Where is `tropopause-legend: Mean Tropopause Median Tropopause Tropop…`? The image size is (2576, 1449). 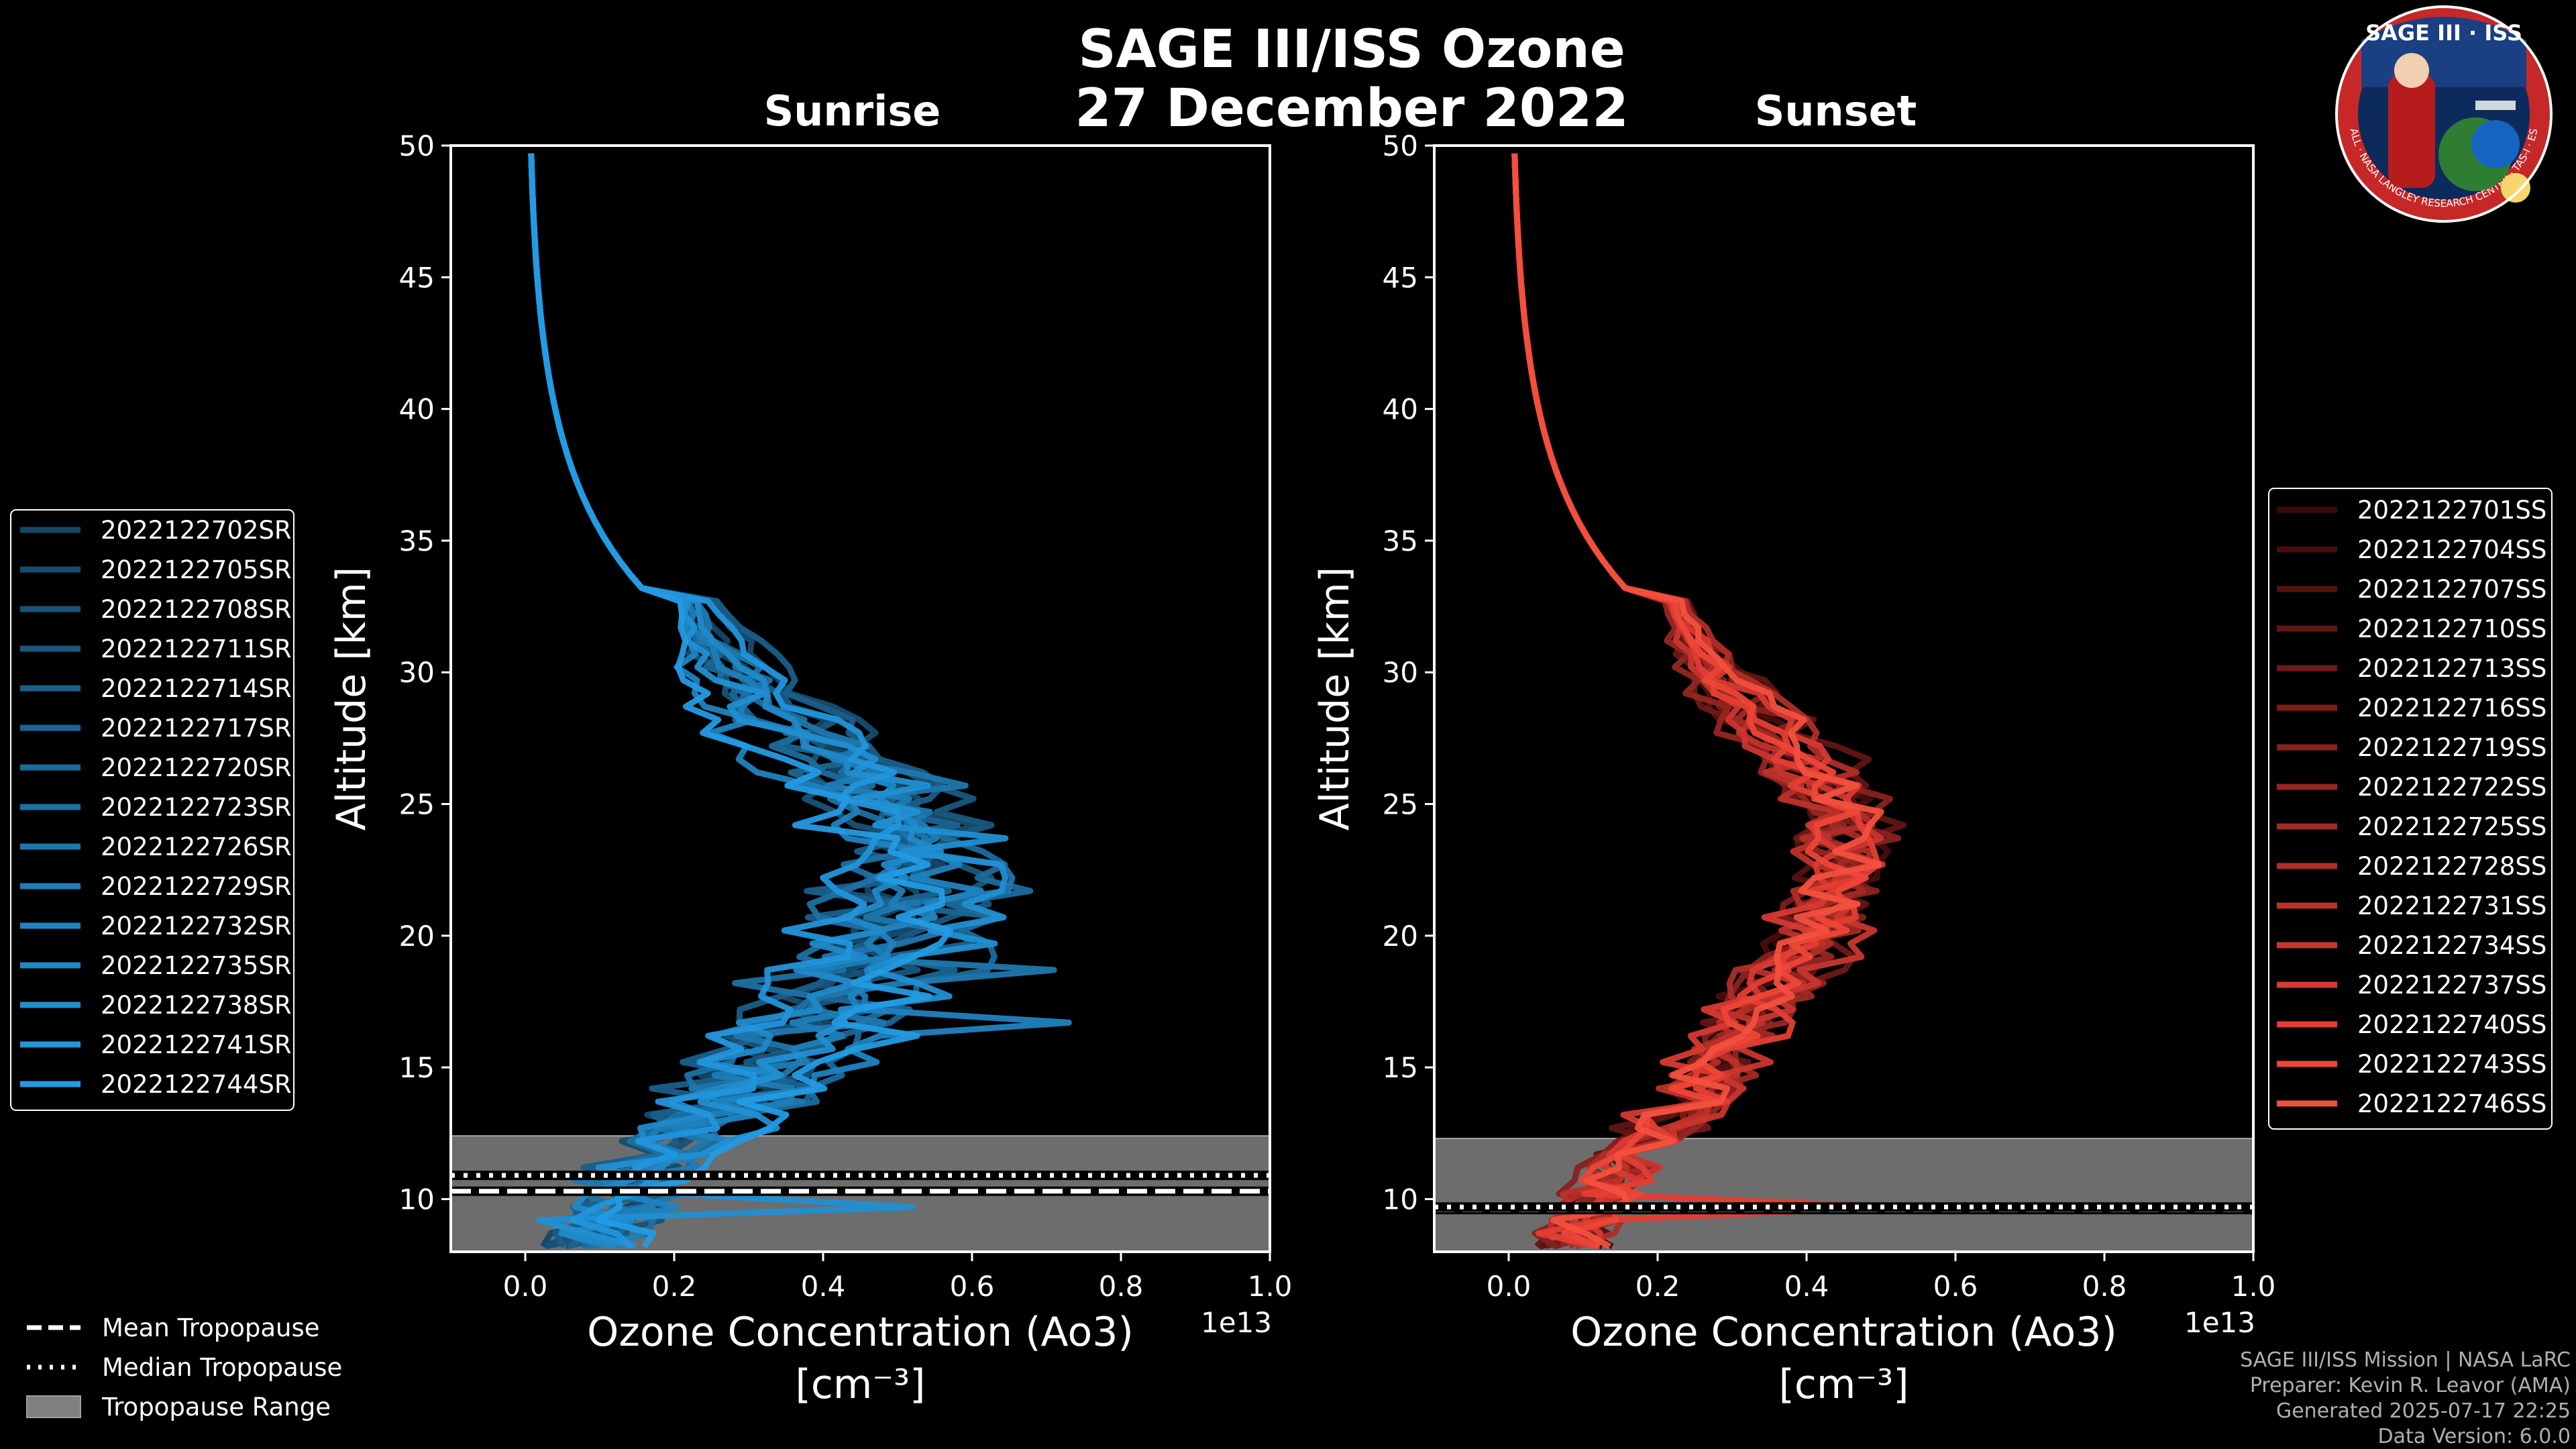 tropopause-legend: Mean Tropopause Median Tropopause Tropop… is located at coordinates (184, 1367).